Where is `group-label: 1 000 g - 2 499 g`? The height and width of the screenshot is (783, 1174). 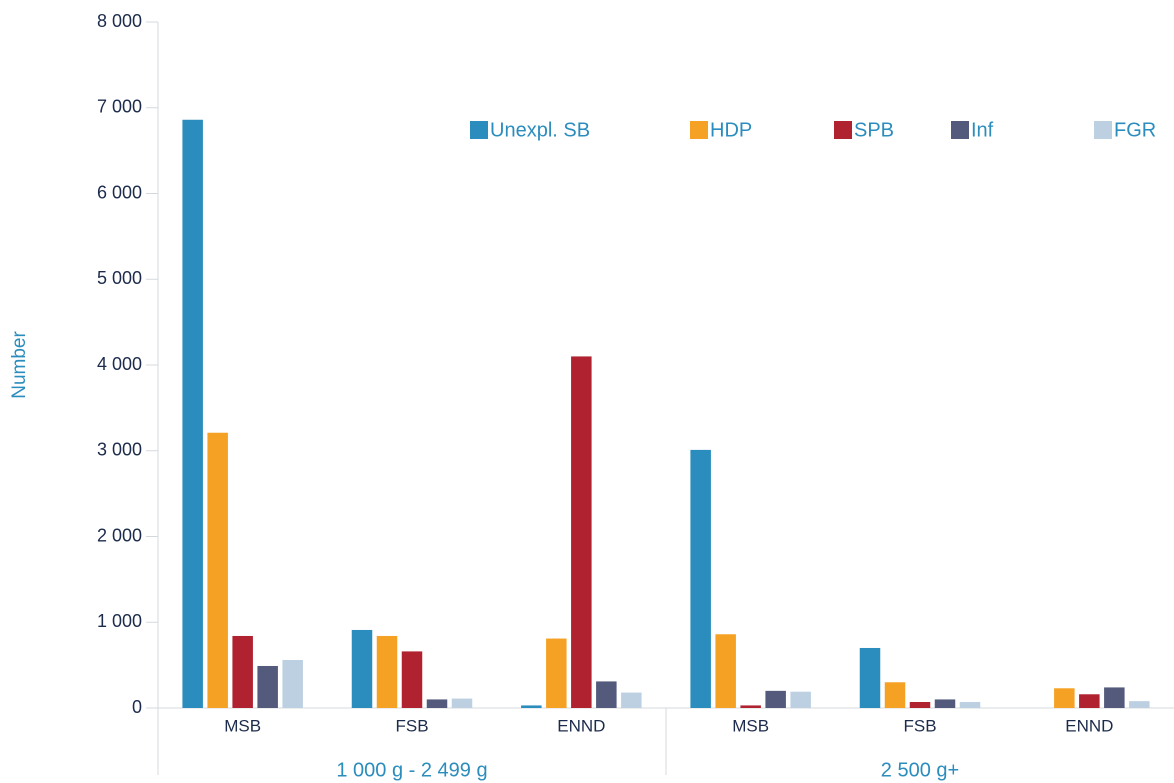 group-label: 1 000 g - 2 499 g is located at coordinates (411, 770).